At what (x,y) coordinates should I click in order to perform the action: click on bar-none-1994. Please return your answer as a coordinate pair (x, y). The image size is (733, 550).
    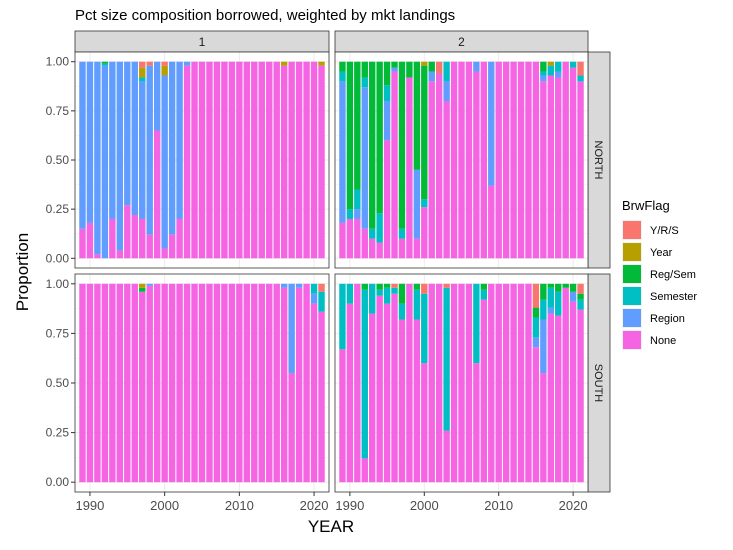
    Looking at the image, I should click on (379, 250).